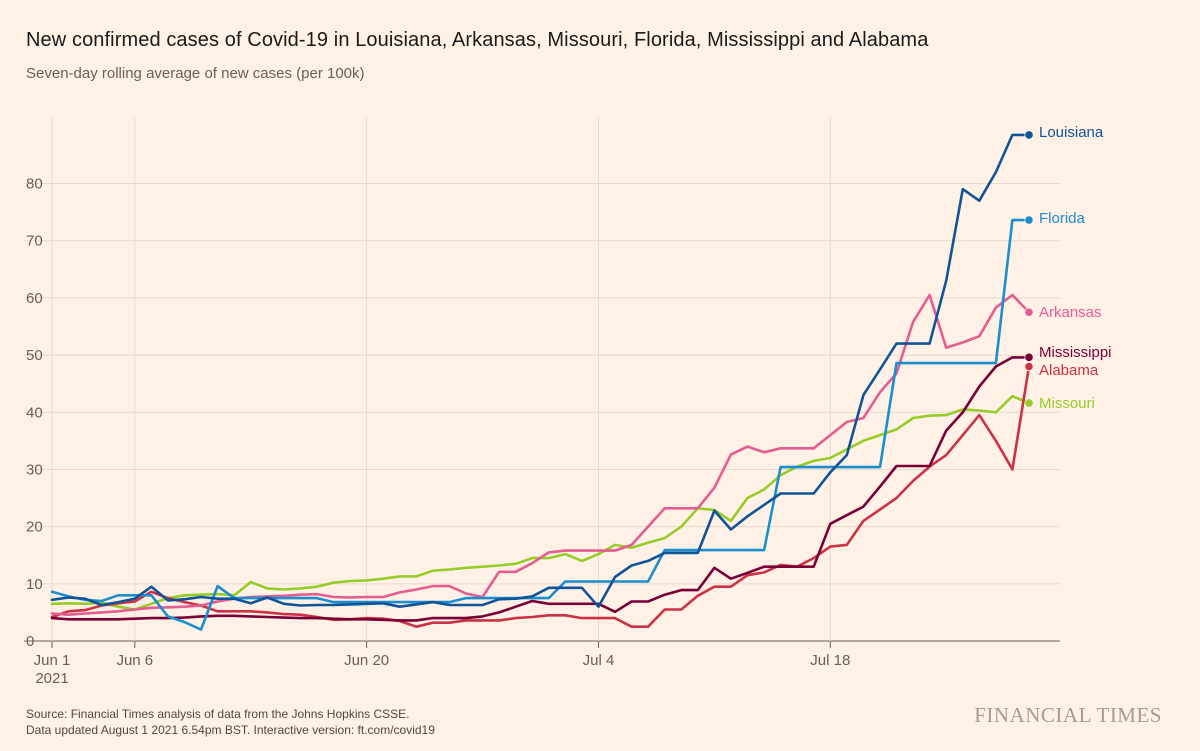  What do you see at coordinates (34, 184) in the screenshot?
I see `y-tick-label: 80` at bounding box center [34, 184].